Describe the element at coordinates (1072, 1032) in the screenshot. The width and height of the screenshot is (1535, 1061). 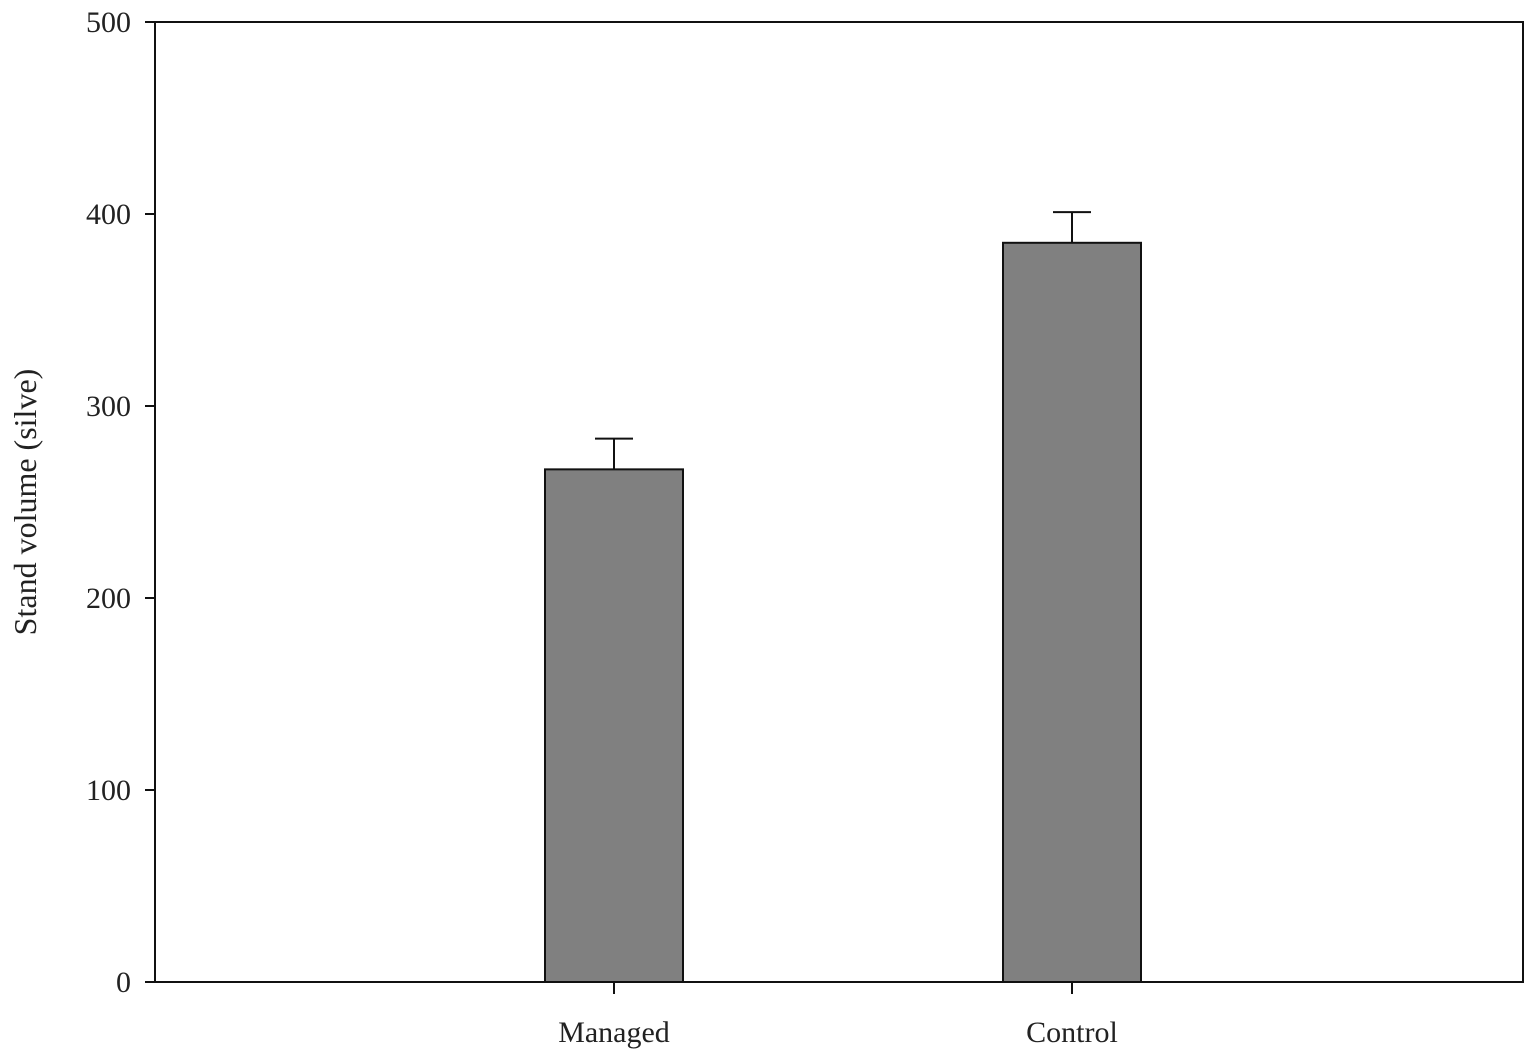
I see `x-tick-label-control: Control` at that location.